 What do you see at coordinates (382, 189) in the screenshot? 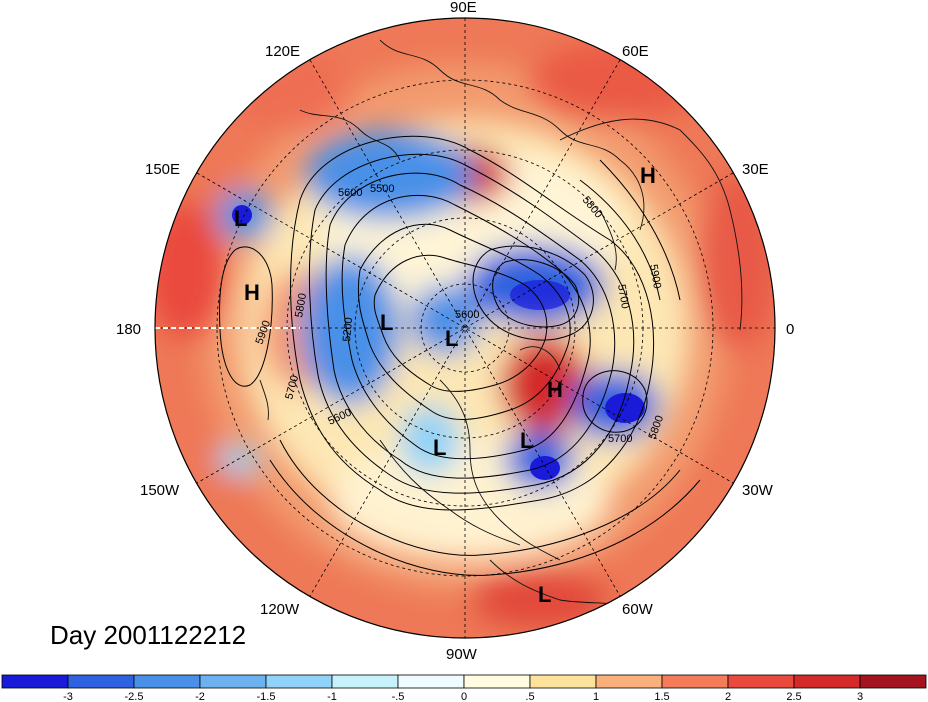
I see `contour-label: 5500` at bounding box center [382, 189].